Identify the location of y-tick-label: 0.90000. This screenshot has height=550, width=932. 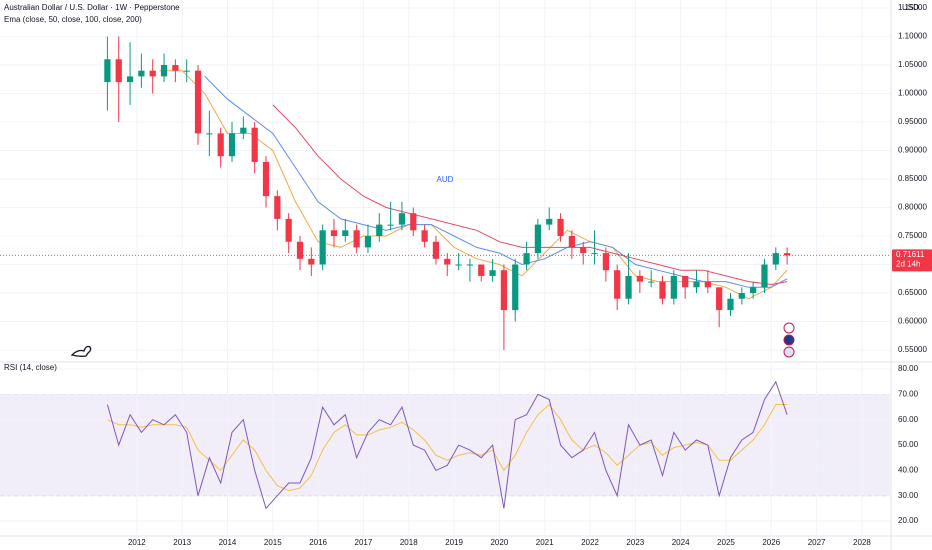
(912, 150).